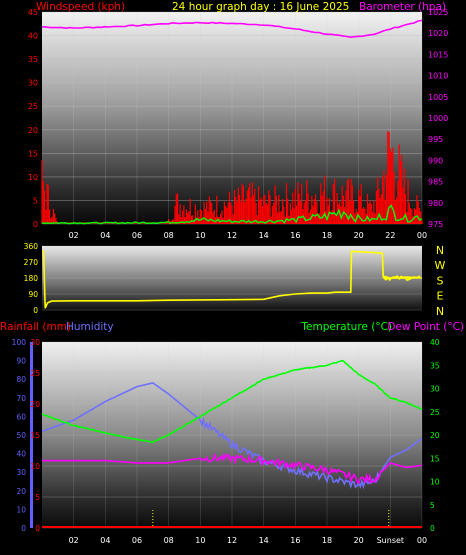 The image size is (466, 555). Describe the element at coordinates (425, 327) in the screenshot. I see `dewpoint-axis-label: Dew Point (°C)` at that location.